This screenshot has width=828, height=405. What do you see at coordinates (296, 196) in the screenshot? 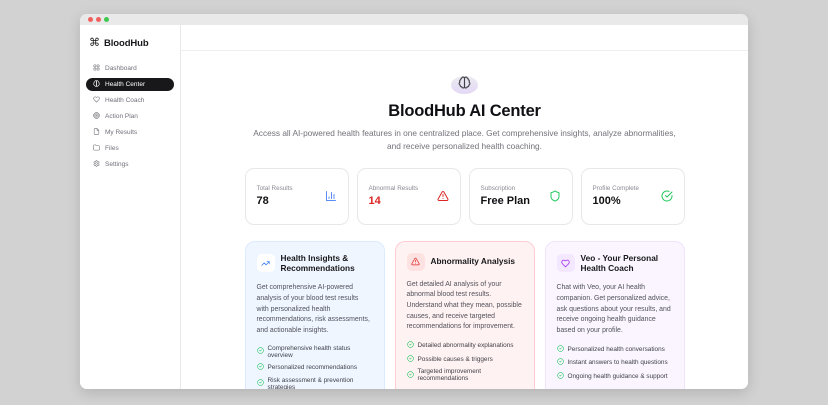
I see `stat-card-total-results: Total Results 78` at bounding box center [296, 196].